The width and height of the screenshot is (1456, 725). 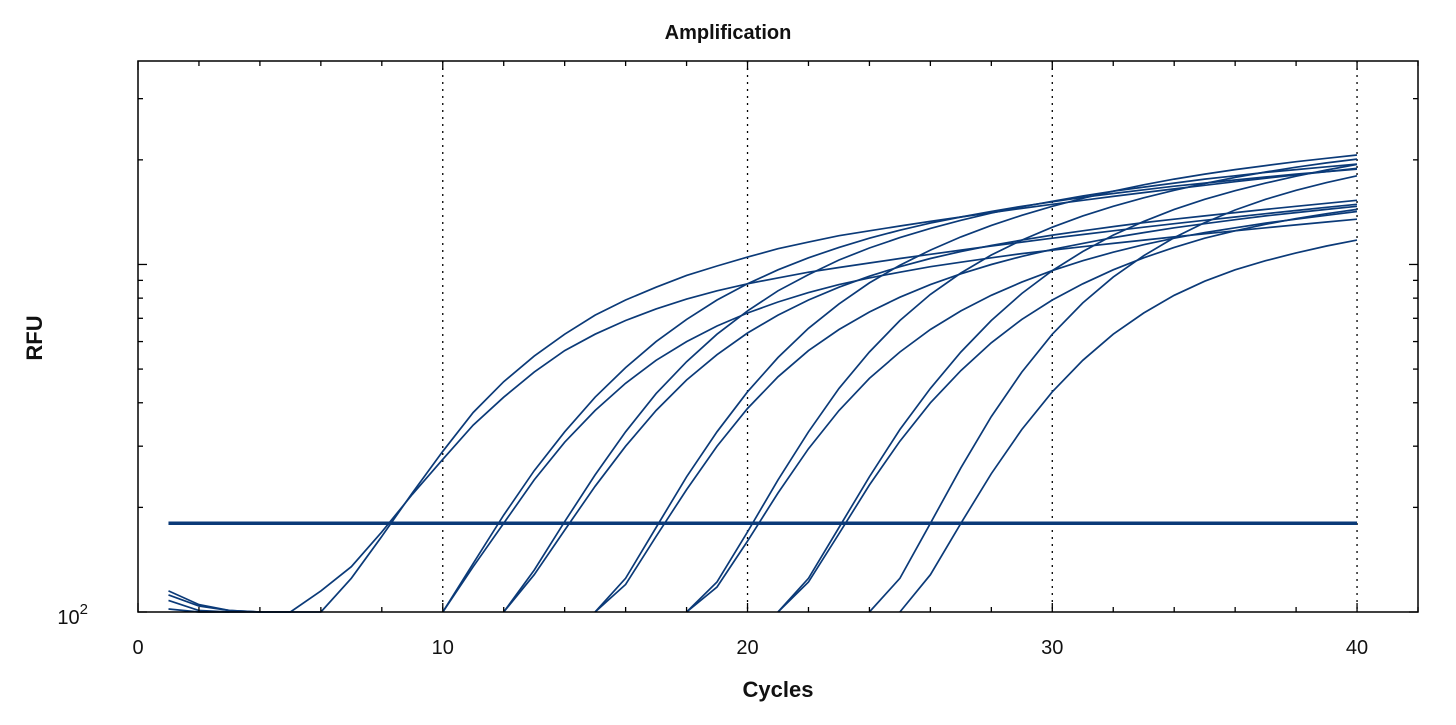 I want to click on y-tick-label: 102, so click(x=72, y=615).